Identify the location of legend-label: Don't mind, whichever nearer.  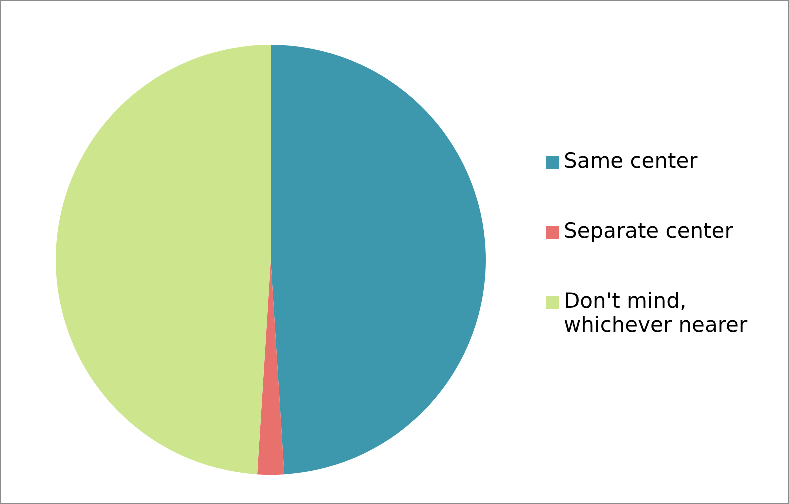
(656, 313).